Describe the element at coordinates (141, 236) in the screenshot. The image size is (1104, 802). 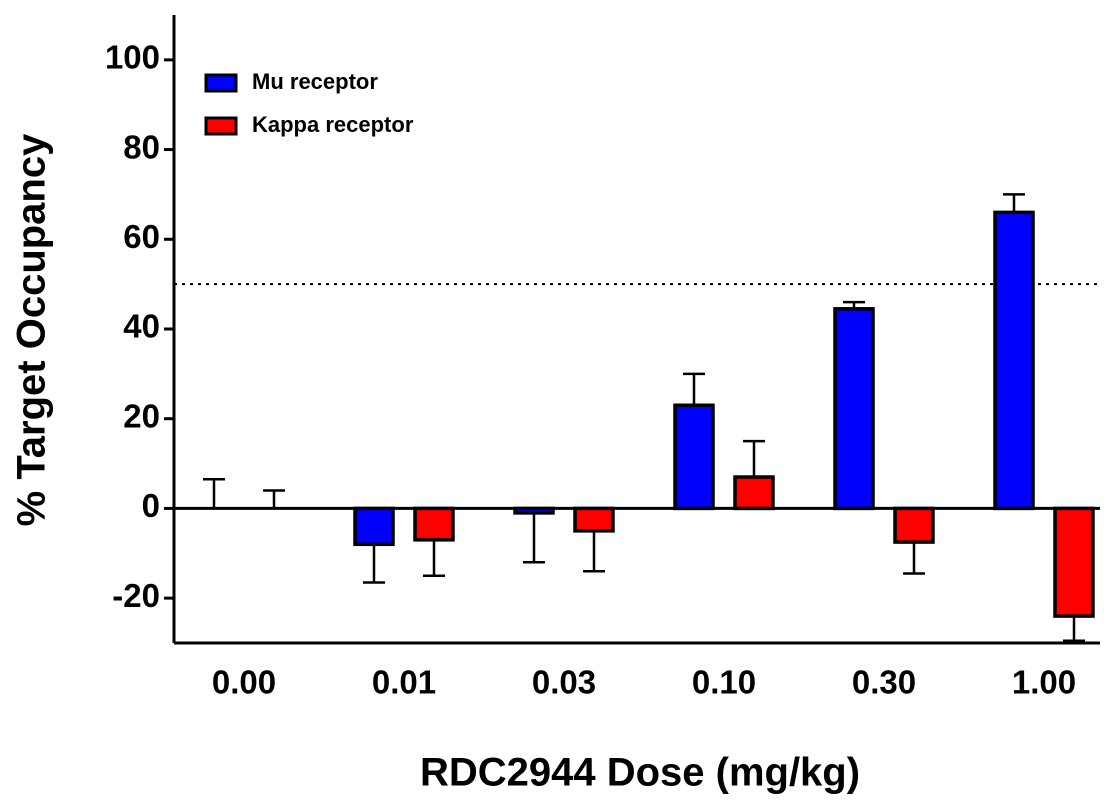
I see `y-tick-label: 60` at that location.